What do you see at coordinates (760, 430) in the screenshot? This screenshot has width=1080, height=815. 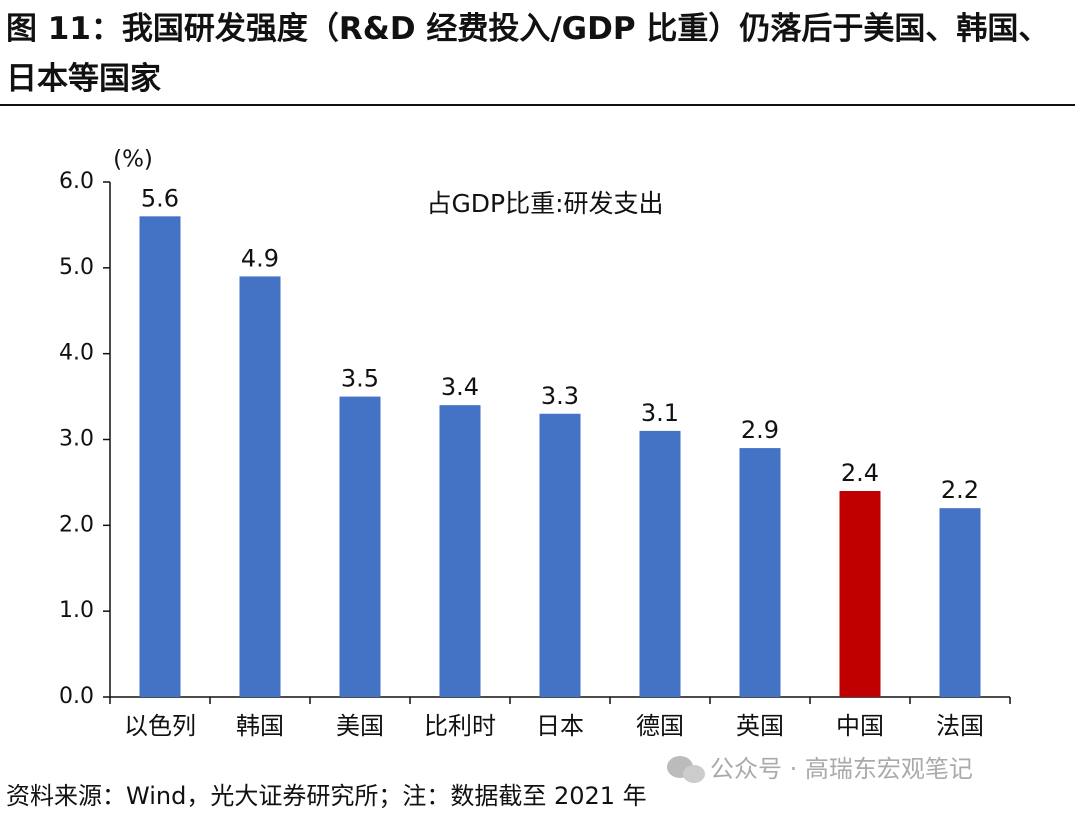 I see `data-label: 2.9` at bounding box center [760, 430].